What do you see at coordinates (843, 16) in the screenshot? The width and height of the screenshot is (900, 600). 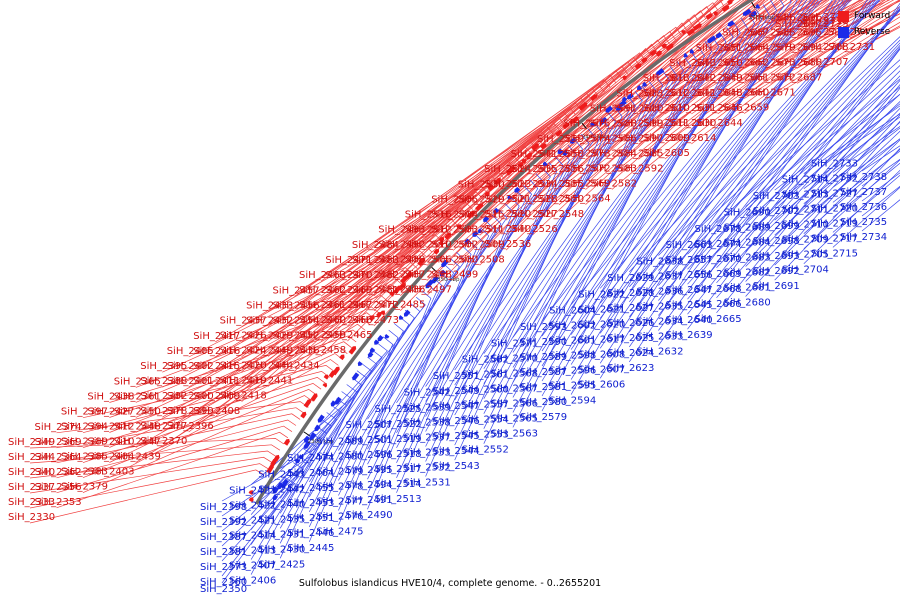 I see `legend-swatch-forward` at bounding box center [843, 16].